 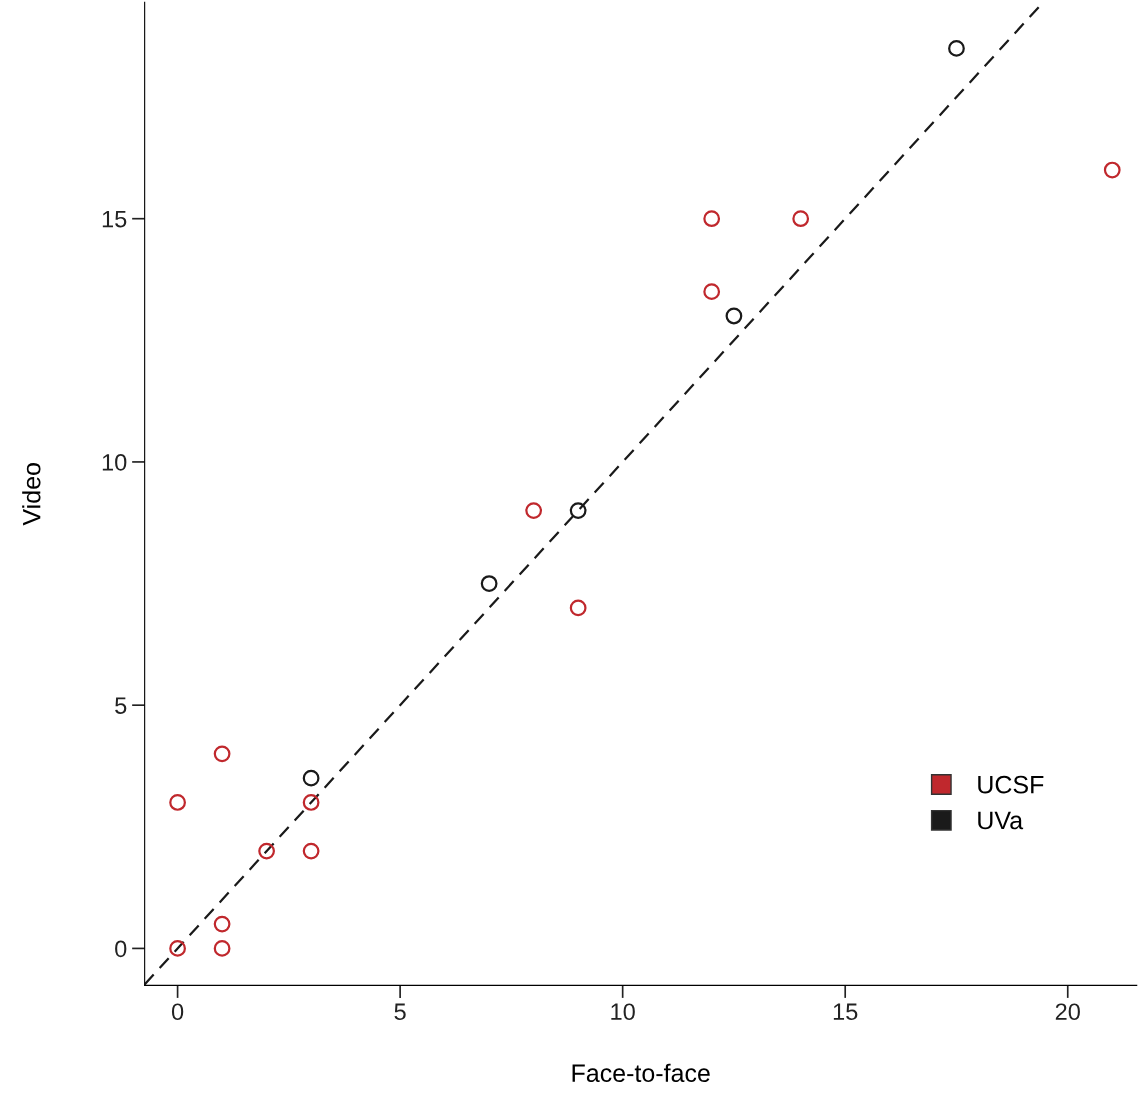 What do you see at coordinates (400, 1012) in the screenshot?
I see `x-tick-label: 5` at bounding box center [400, 1012].